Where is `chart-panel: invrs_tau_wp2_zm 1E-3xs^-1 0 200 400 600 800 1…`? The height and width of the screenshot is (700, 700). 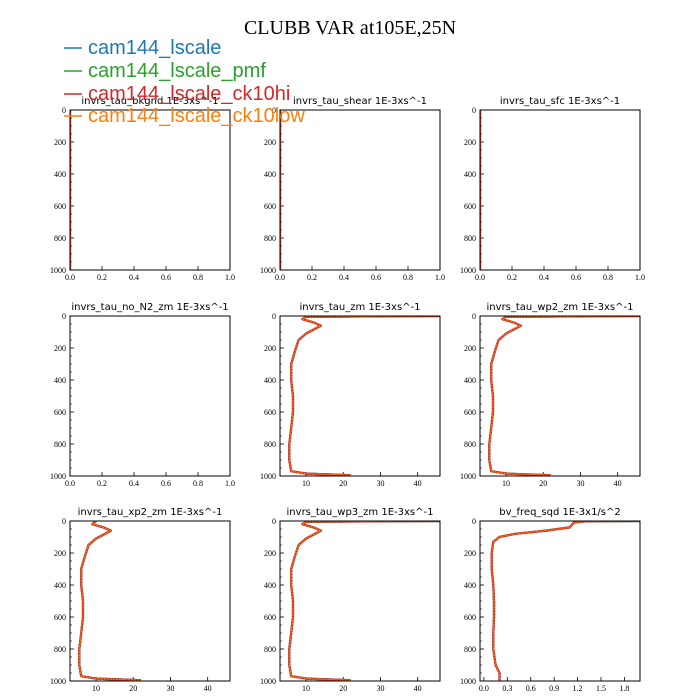
chart-panel: invrs_tau_wp2_zm 1E-3xs^-1 0 200 400 600 800 1… is located at coordinates (550, 395).